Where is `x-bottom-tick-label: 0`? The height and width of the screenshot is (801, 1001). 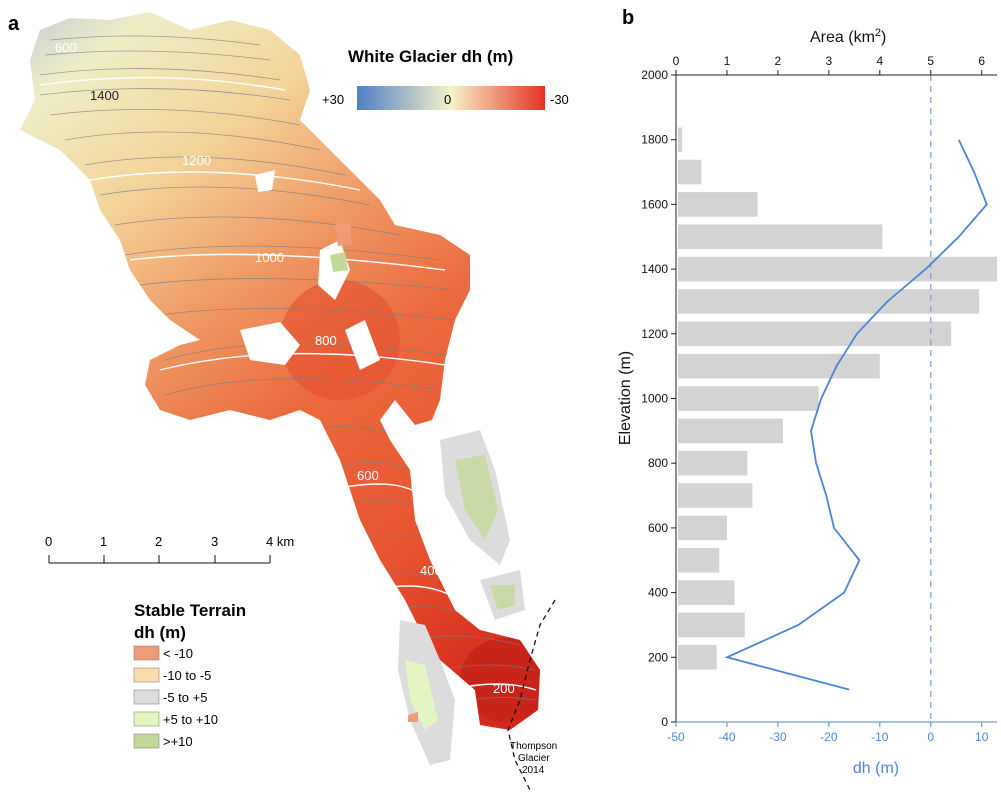 x-bottom-tick-label: 0 is located at coordinates (930, 737).